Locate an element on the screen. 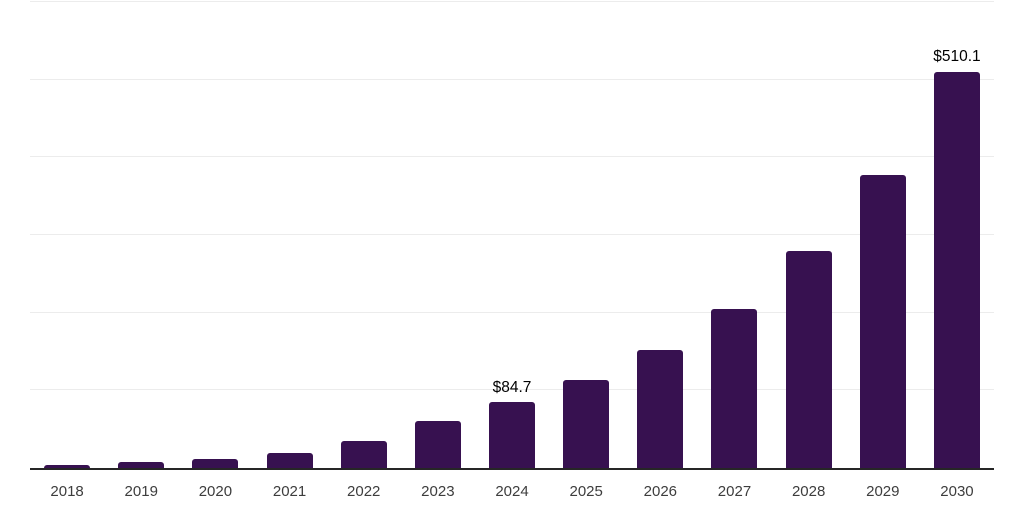 This screenshot has height=512, width=1024. bar-2018 is located at coordinates (67, 466).